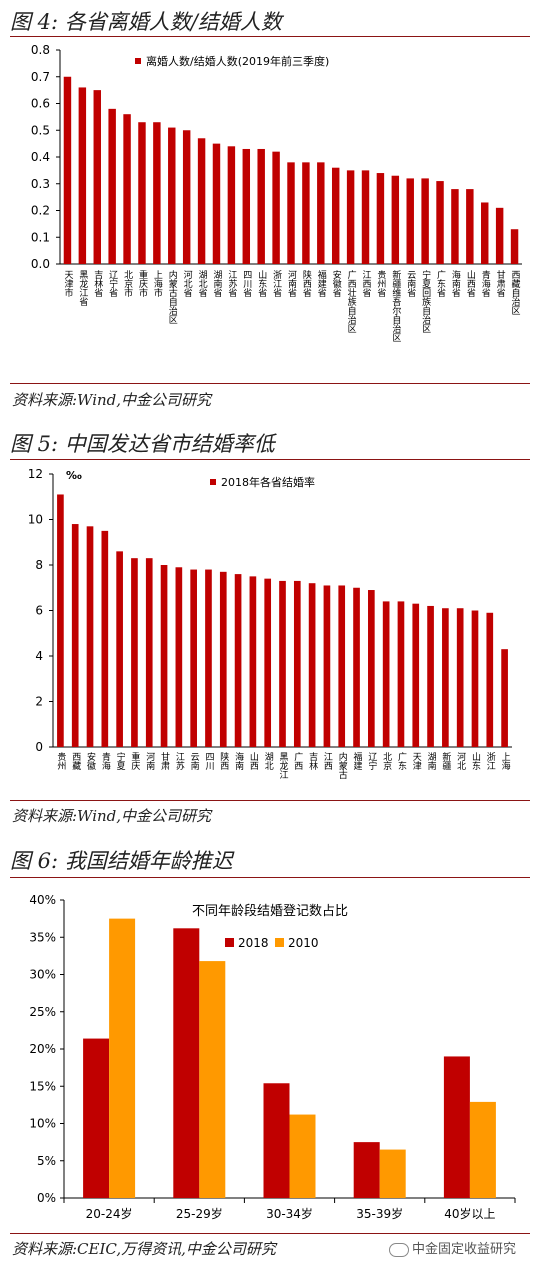 This screenshot has width=534, height=1265. Describe the element at coordinates (42, 900) in the screenshot. I see `y-tick-label: 40%` at that location.